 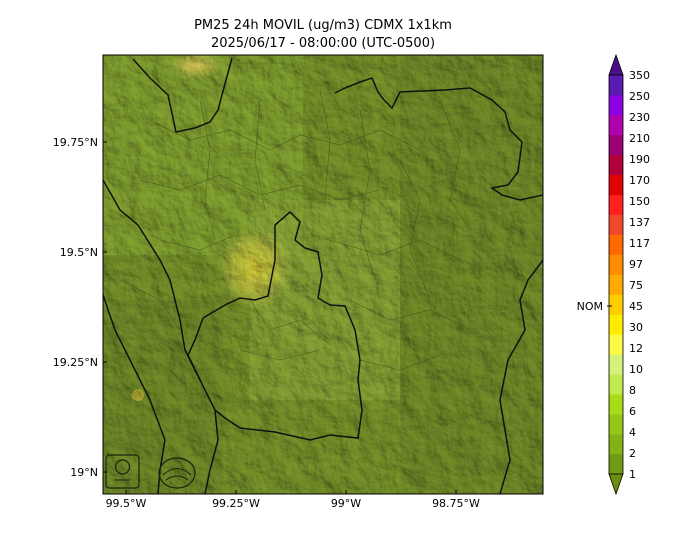 I want to click on colorbar-level-label: 10, so click(x=636, y=369).